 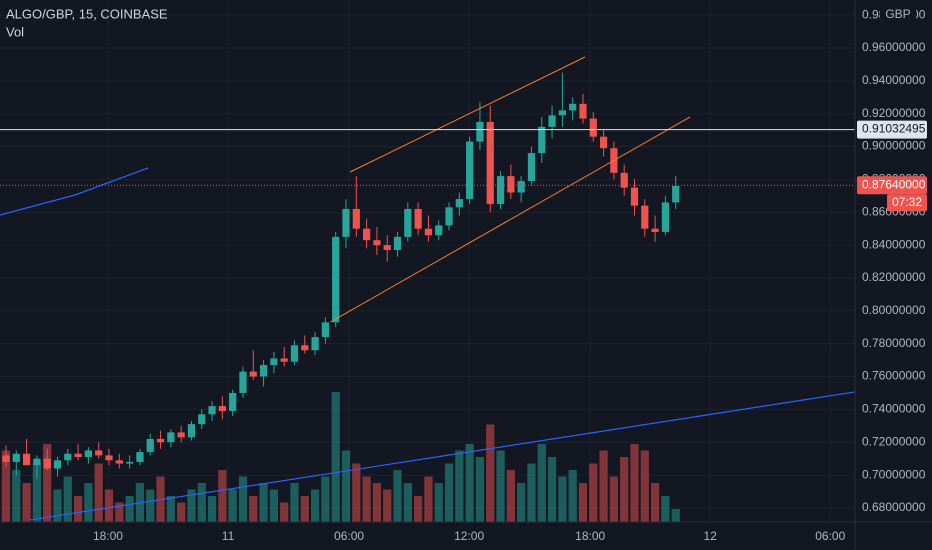 I want to click on price-label: 0.87640000, so click(x=894, y=184).